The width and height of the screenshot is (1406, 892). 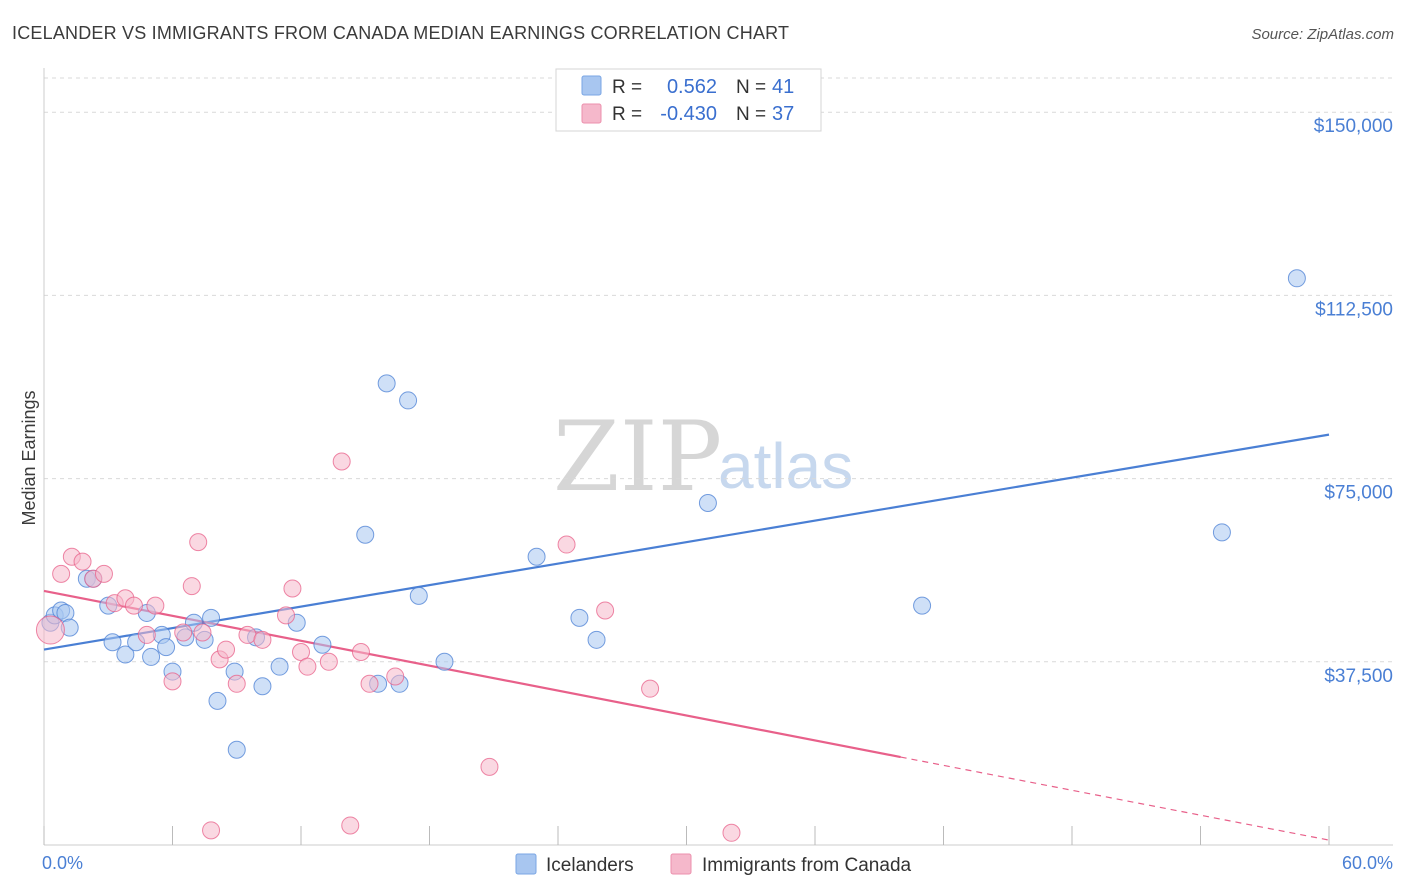 What do you see at coordinates (1367, 863) in the screenshot?
I see `x-tick-label-max: 60.0%` at bounding box center [1367, 863].